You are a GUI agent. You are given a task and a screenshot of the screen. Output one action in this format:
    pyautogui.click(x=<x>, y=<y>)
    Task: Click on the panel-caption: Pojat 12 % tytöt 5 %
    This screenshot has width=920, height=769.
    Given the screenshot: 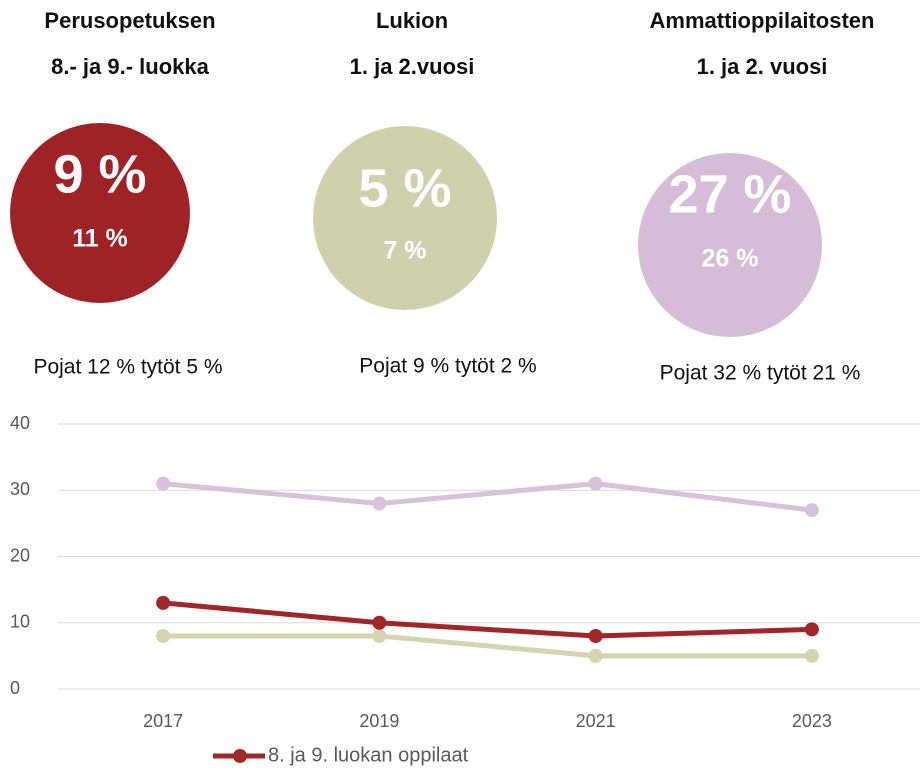 What is the action you would take?
    pyautogui.click(x=127, y=367)
    